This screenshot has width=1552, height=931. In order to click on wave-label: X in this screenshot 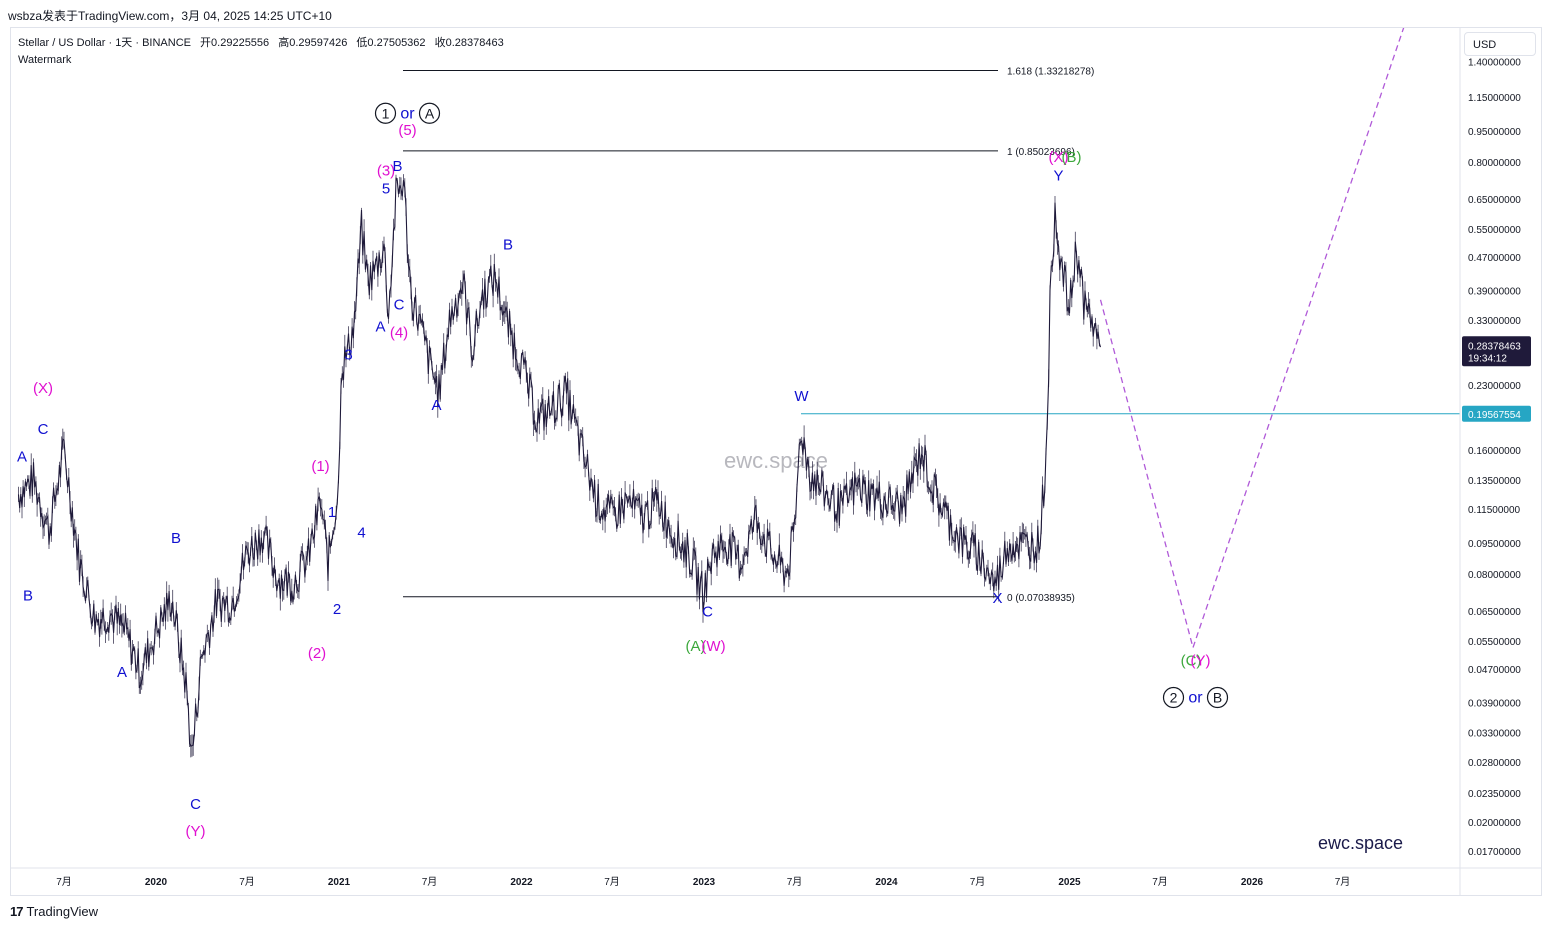, I will do `click(997, 598)`.